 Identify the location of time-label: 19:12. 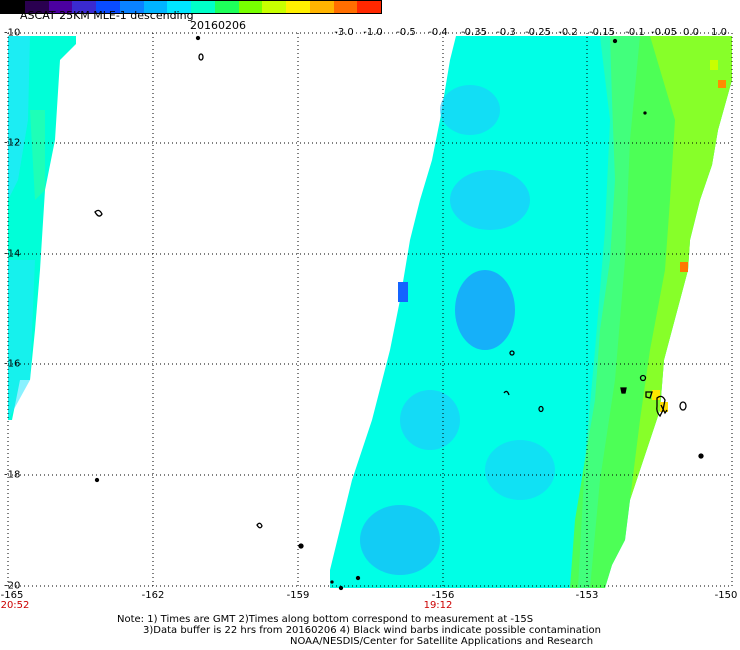
(438, 605).